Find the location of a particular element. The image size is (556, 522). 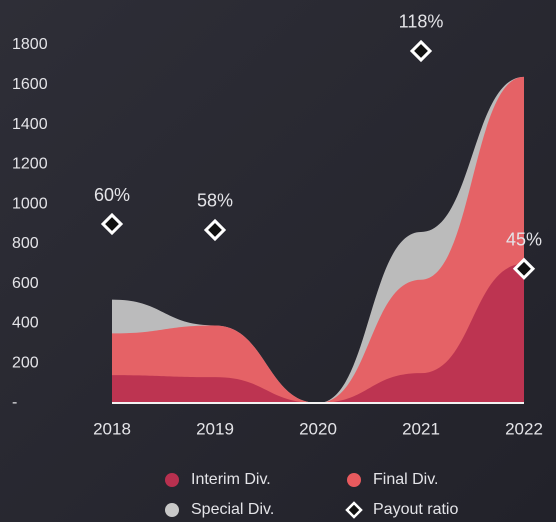

legend-label: Payout ratio is located at coordinates (415, 509).